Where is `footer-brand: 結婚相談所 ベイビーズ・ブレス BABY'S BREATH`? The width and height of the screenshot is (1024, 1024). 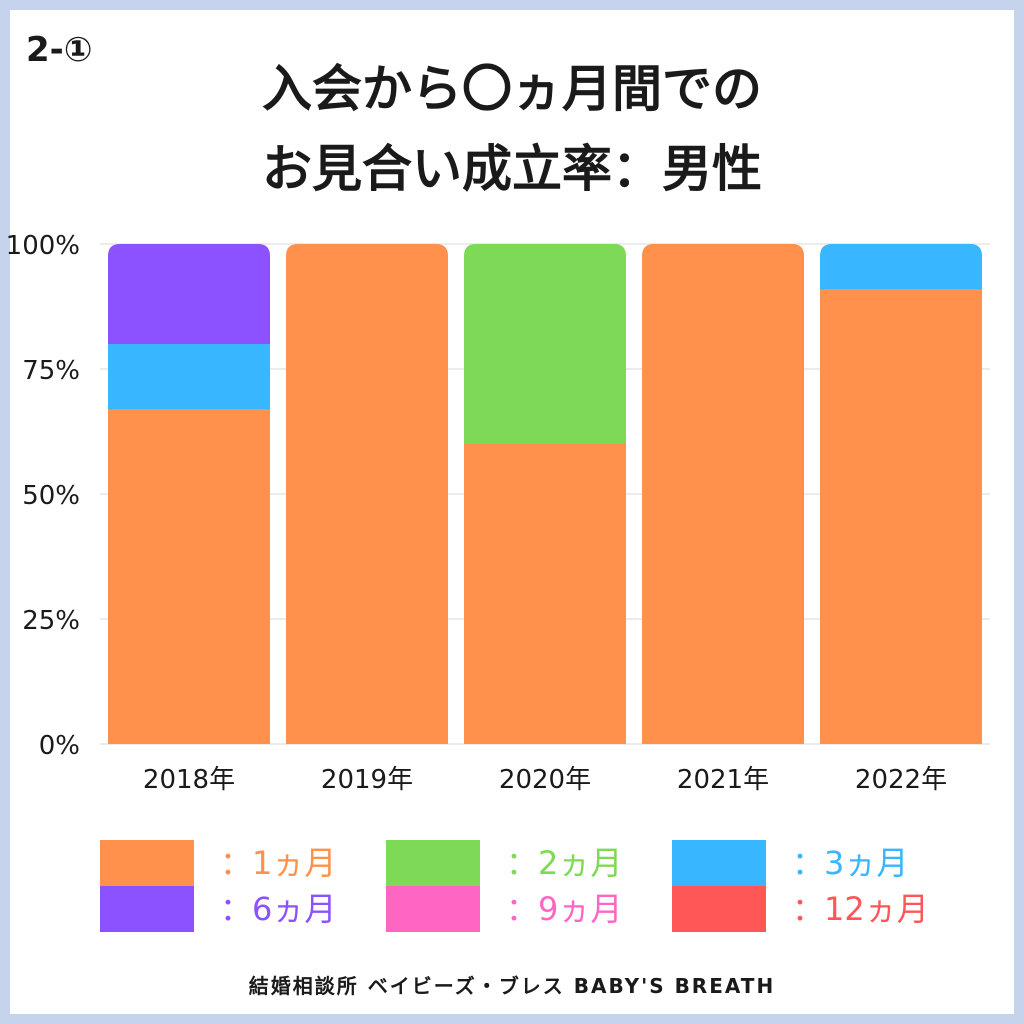
footer-brand: 結婚相談所 ベイビーズ・ブレス BABY'S BREATH is located at coordinates (512, 986).